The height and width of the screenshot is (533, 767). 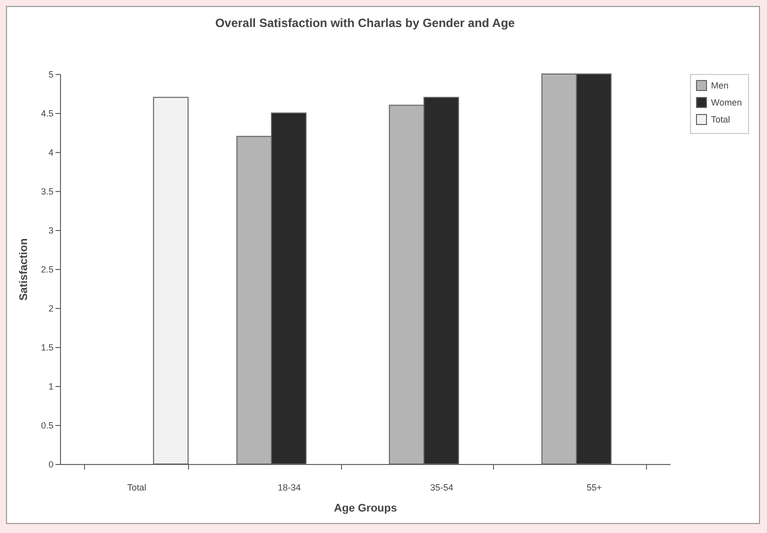 I want to click on y-tick-label: 1.5, so click(x=47, y=347).